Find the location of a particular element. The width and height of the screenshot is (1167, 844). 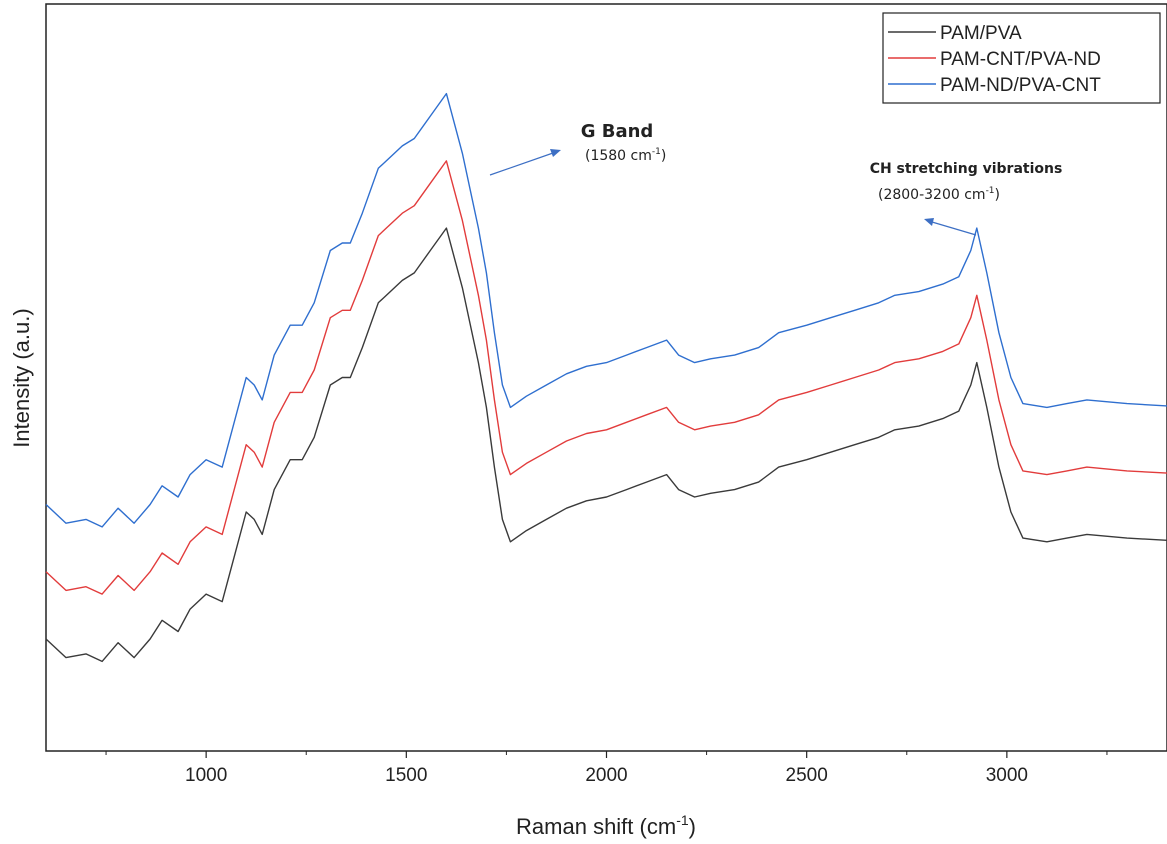

annotation-g-band: G Band (1580 cm-1) is located at coordinates (577, 148).